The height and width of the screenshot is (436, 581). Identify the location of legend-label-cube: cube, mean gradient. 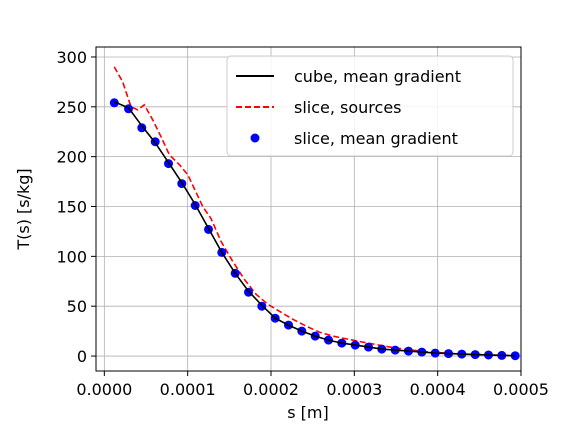
(377, 76).